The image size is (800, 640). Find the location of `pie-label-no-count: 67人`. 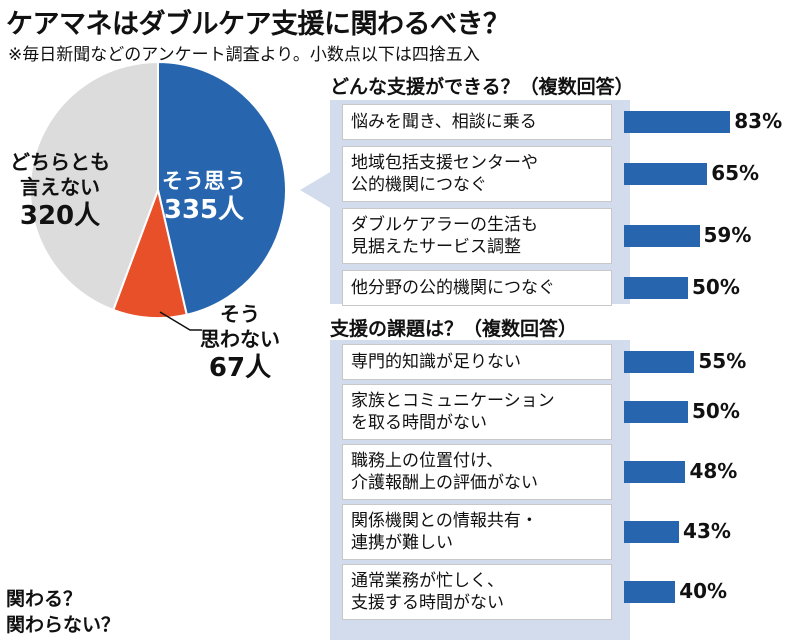

pie-label-no-count: 67人 is located at coordinates (240, 368).